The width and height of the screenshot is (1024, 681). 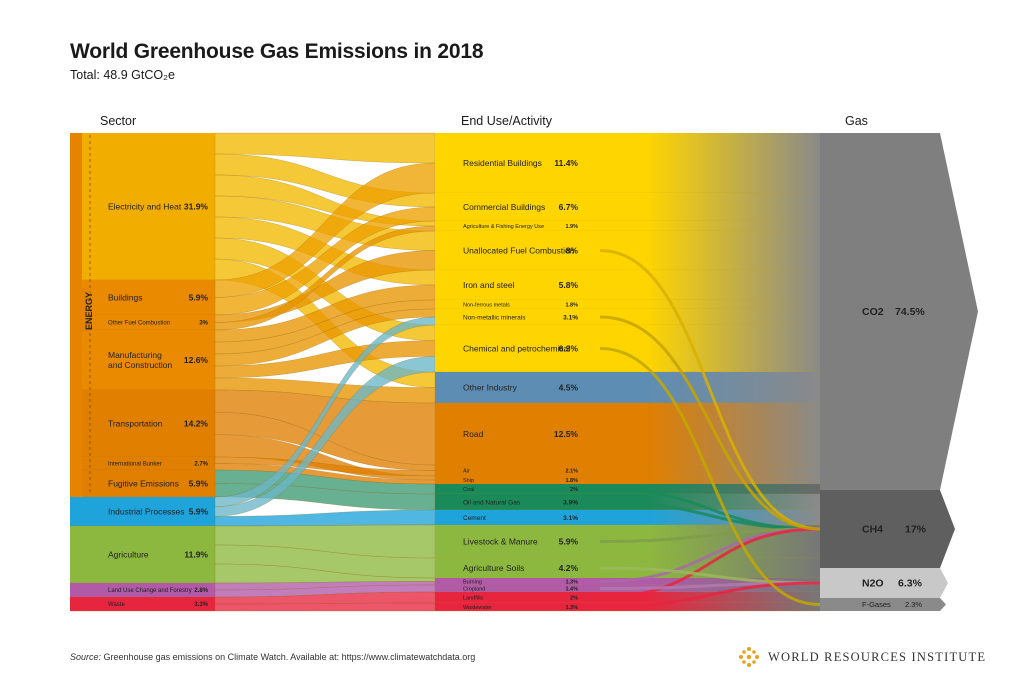 I want to click on end-use-label-livestock-manure: Livestock & Manure, so click(x=500, y=541).